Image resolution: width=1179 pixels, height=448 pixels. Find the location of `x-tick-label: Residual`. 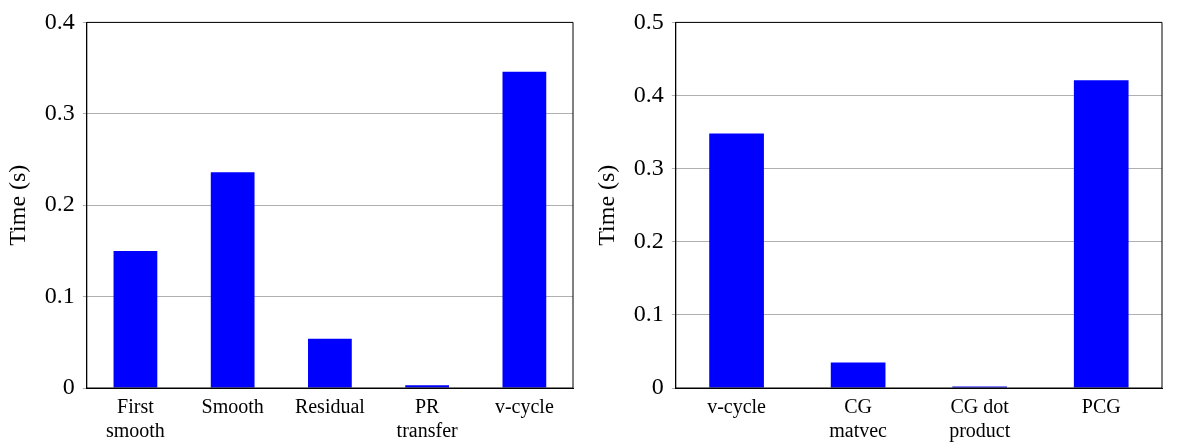

x-tick-label: Residual is located at coordinates (330, 406).